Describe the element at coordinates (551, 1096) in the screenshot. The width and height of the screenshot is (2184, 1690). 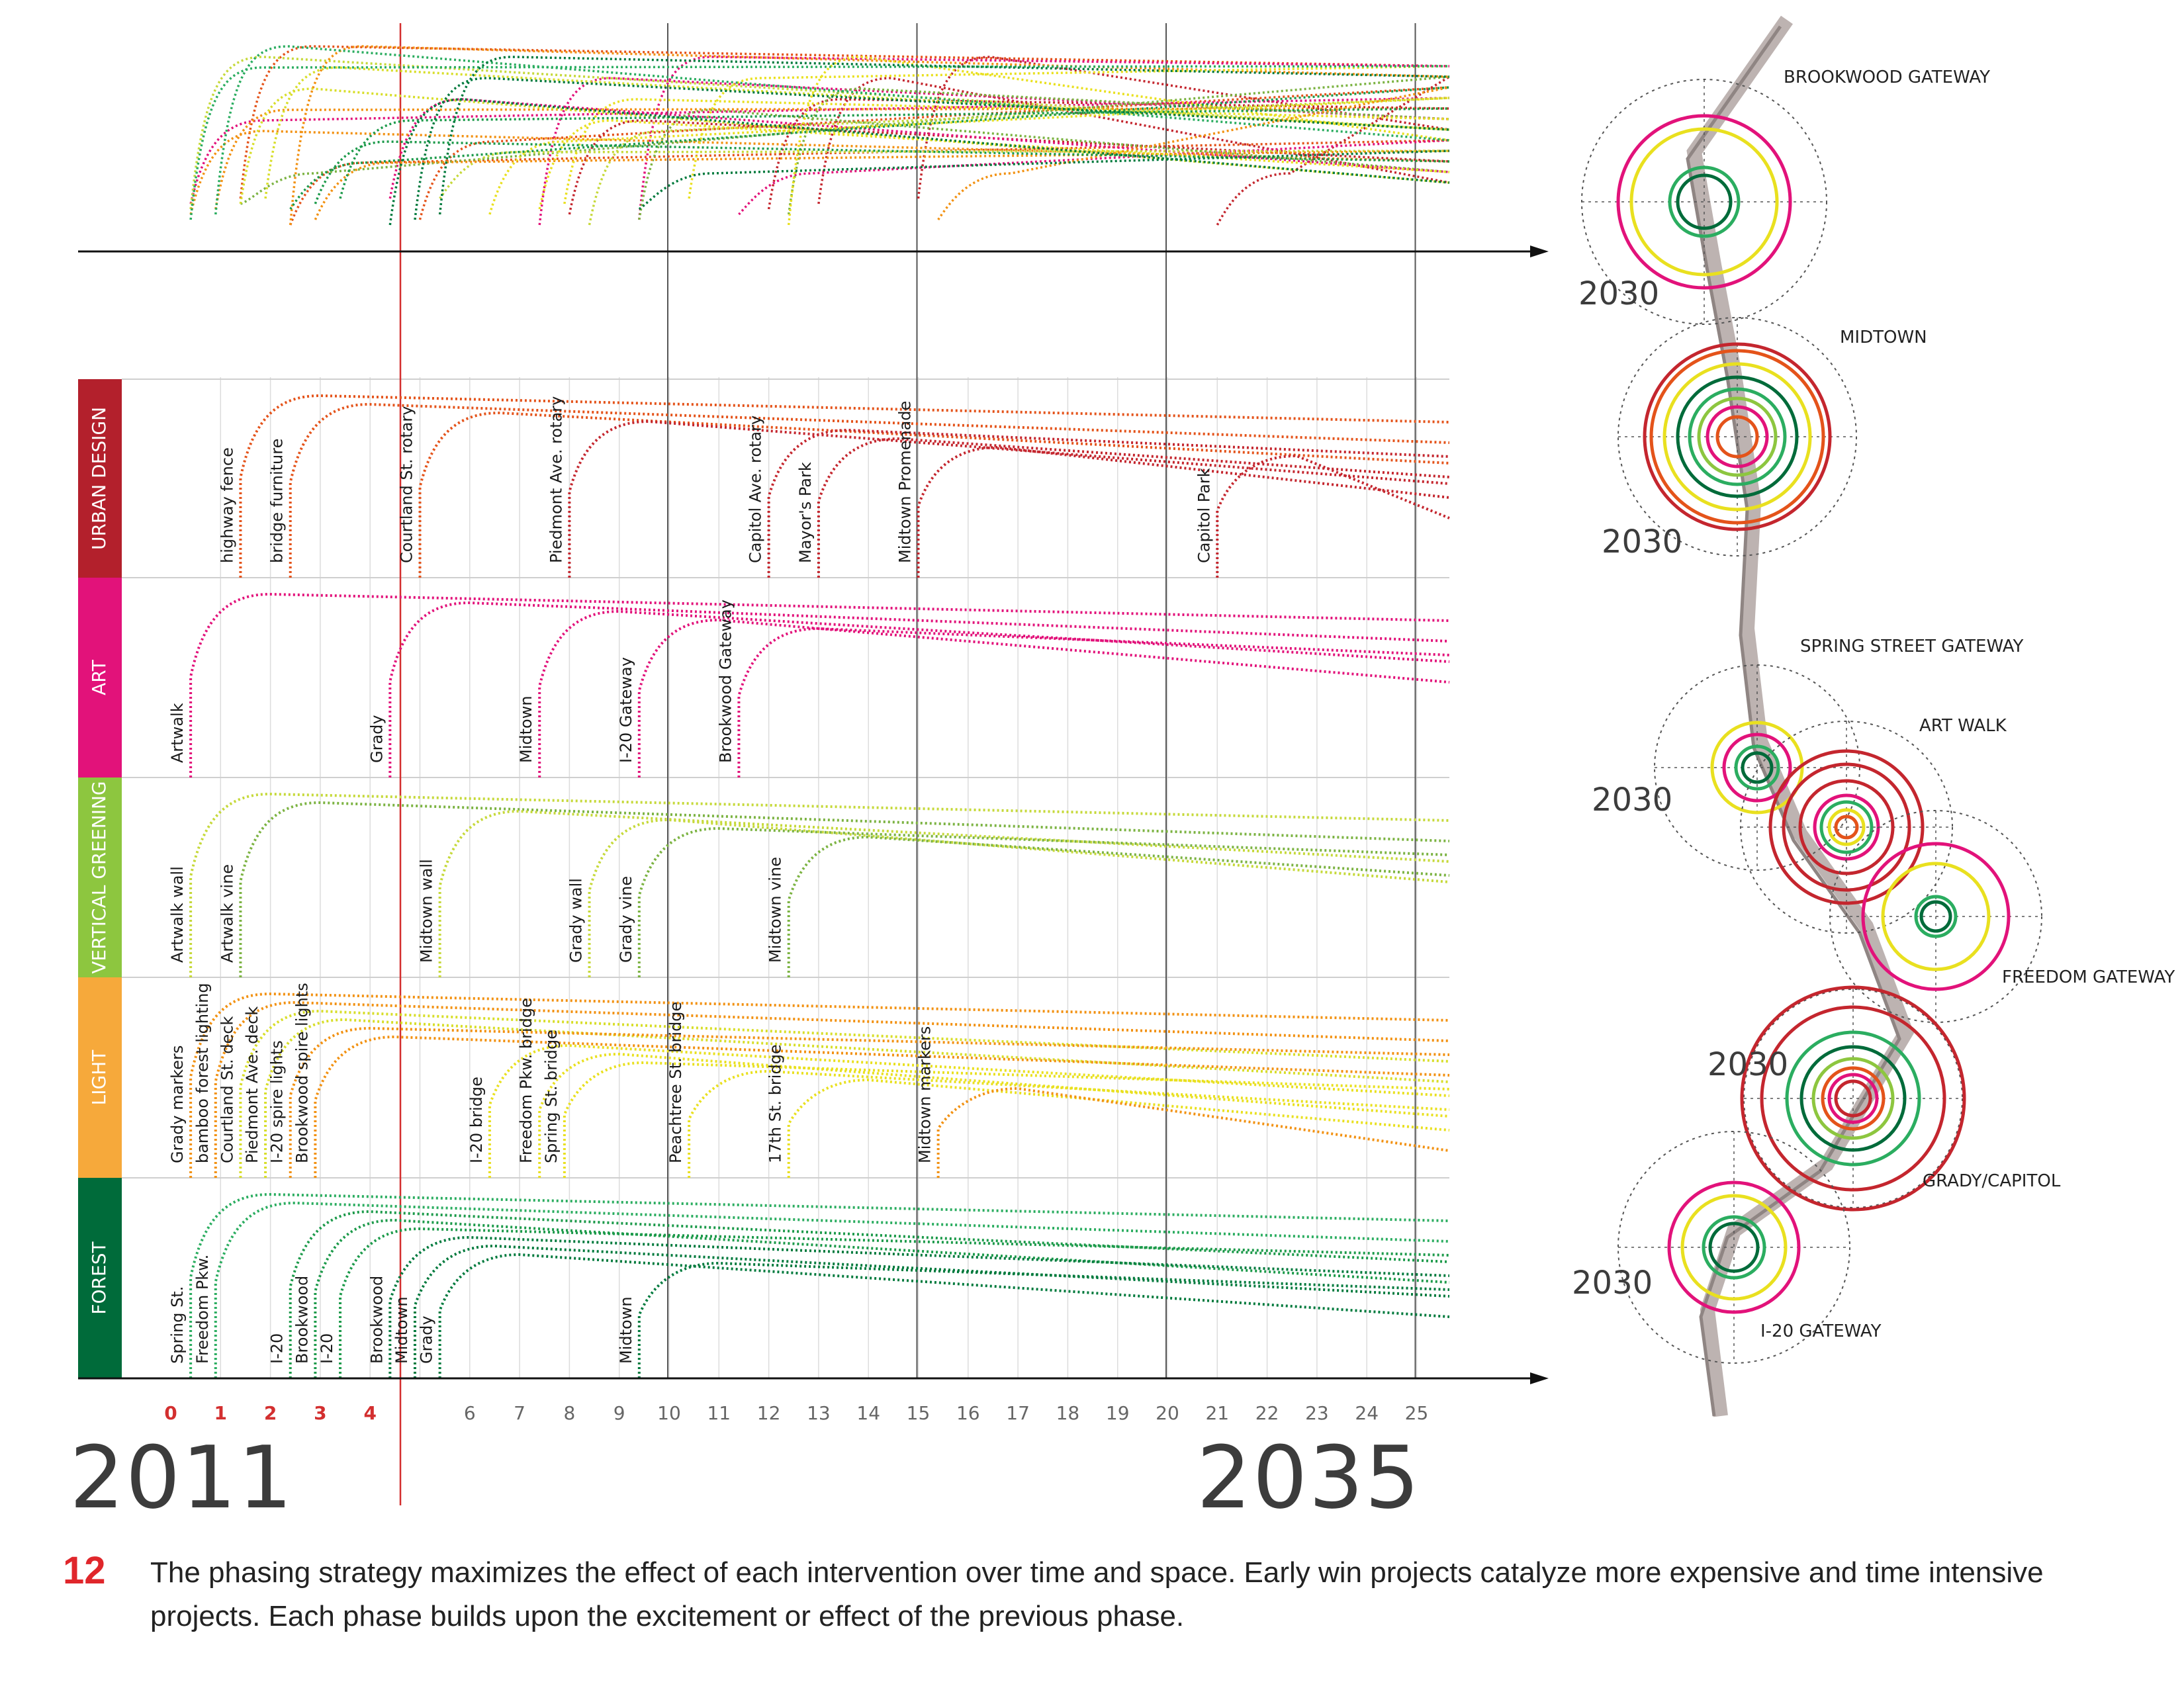
I see `project-label: Spring St. bridge` at that location.